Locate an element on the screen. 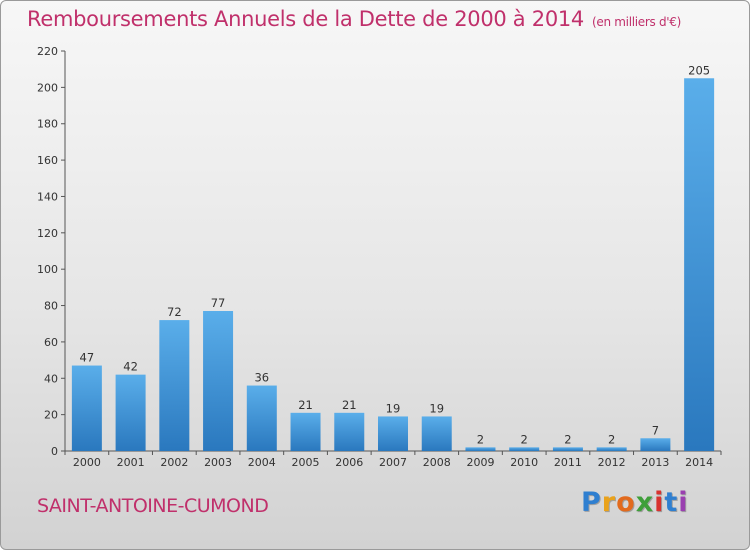 This screenshot has width=750, height=550. y-tick-label: 200 is located at coordinates (47, 87).